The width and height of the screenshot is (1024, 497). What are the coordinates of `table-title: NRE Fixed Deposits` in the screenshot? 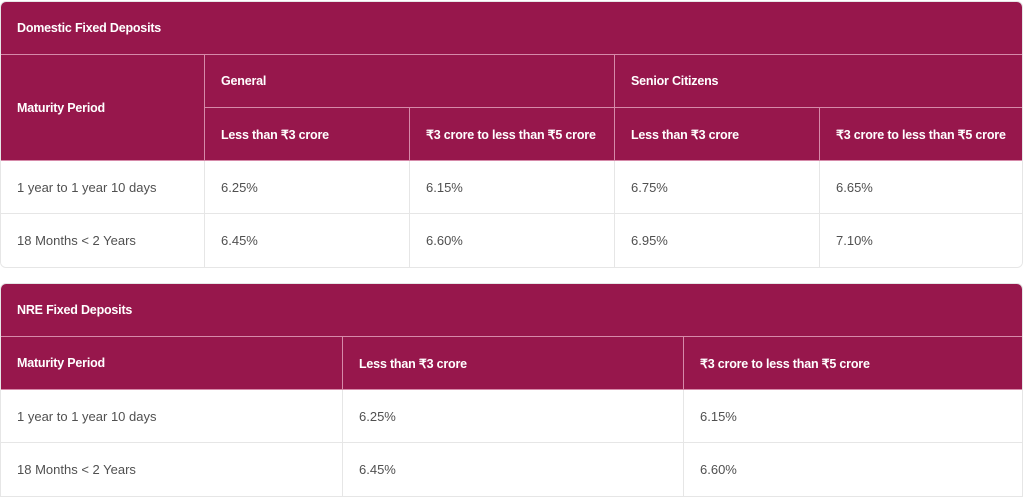 It's located at (511, 310).